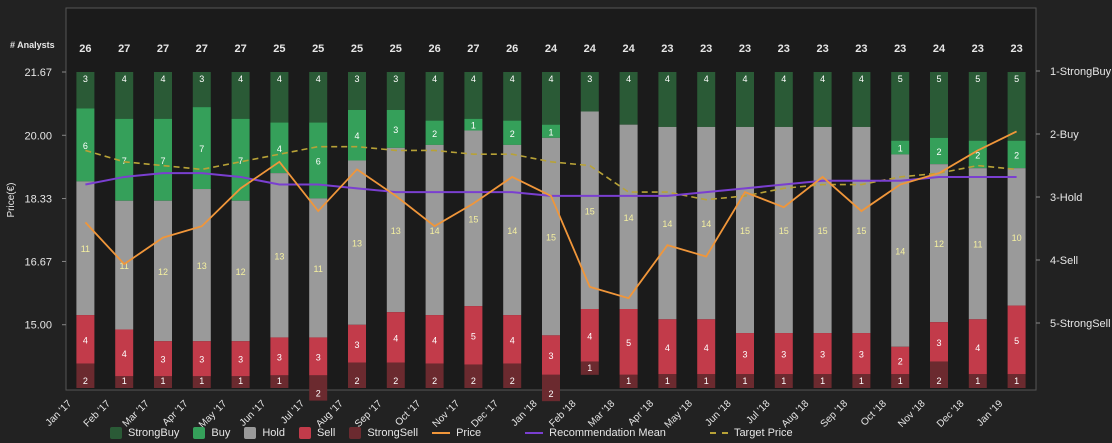  I want to click on y-tick-label: 21.67, so click(38, 73).